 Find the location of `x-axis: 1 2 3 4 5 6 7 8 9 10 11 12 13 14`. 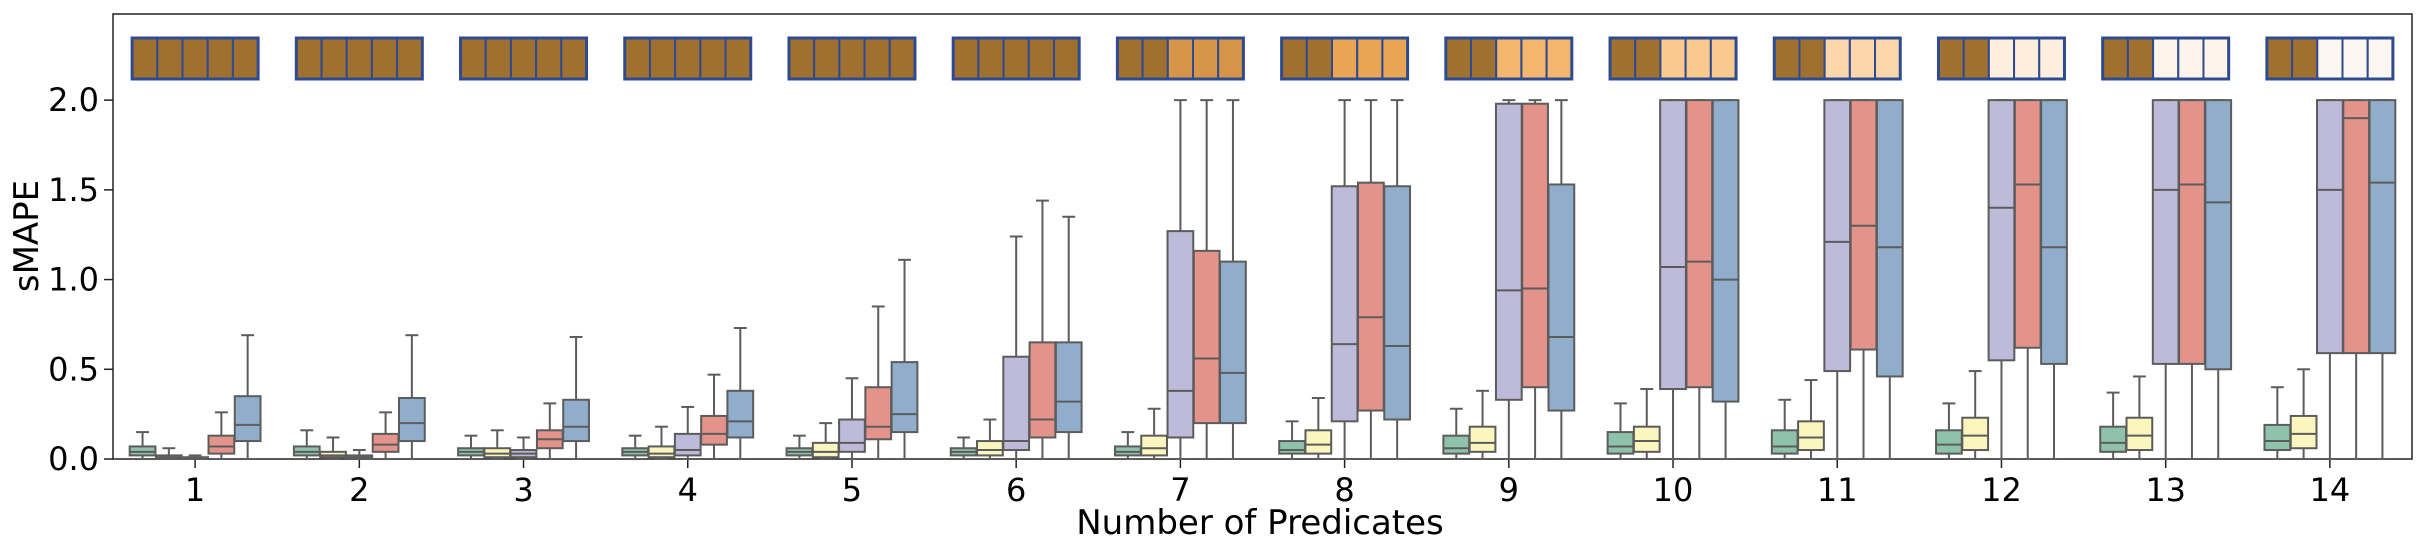

x-axis: 1 2 3 4 5 6 7 8 9 10 11 12 13 14 is located at coordinates (1267, 484).